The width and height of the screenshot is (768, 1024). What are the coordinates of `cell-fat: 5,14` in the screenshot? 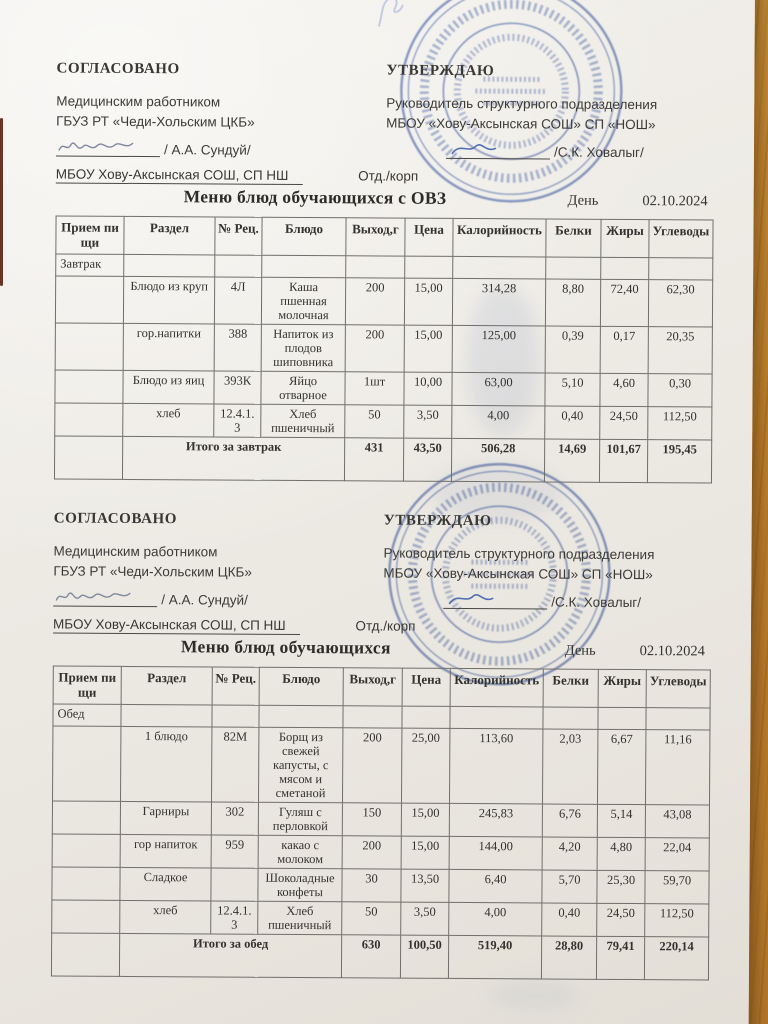 It's located at (621, 821).